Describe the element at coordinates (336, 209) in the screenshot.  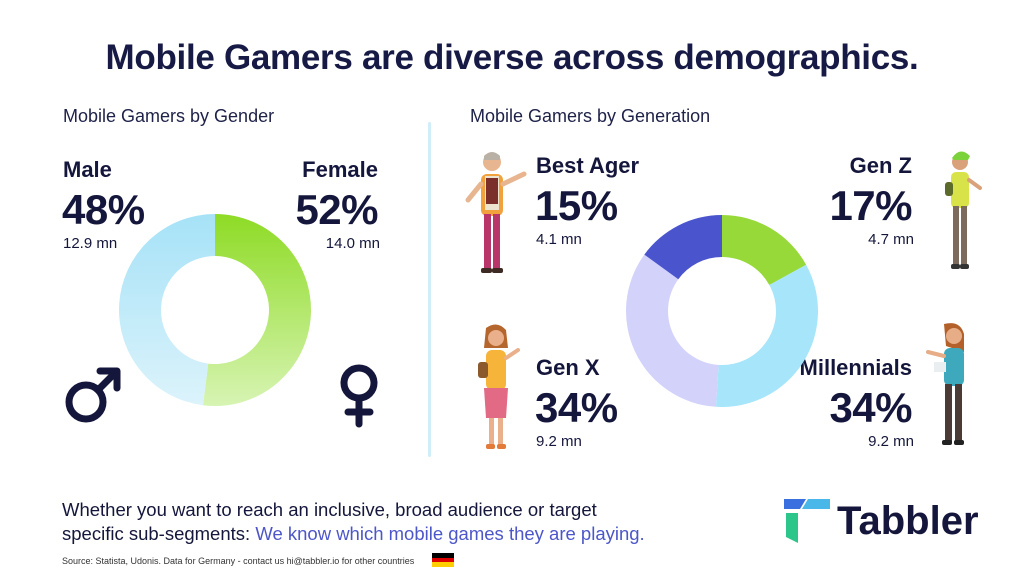
I see `female-percent: 52%` at that location.